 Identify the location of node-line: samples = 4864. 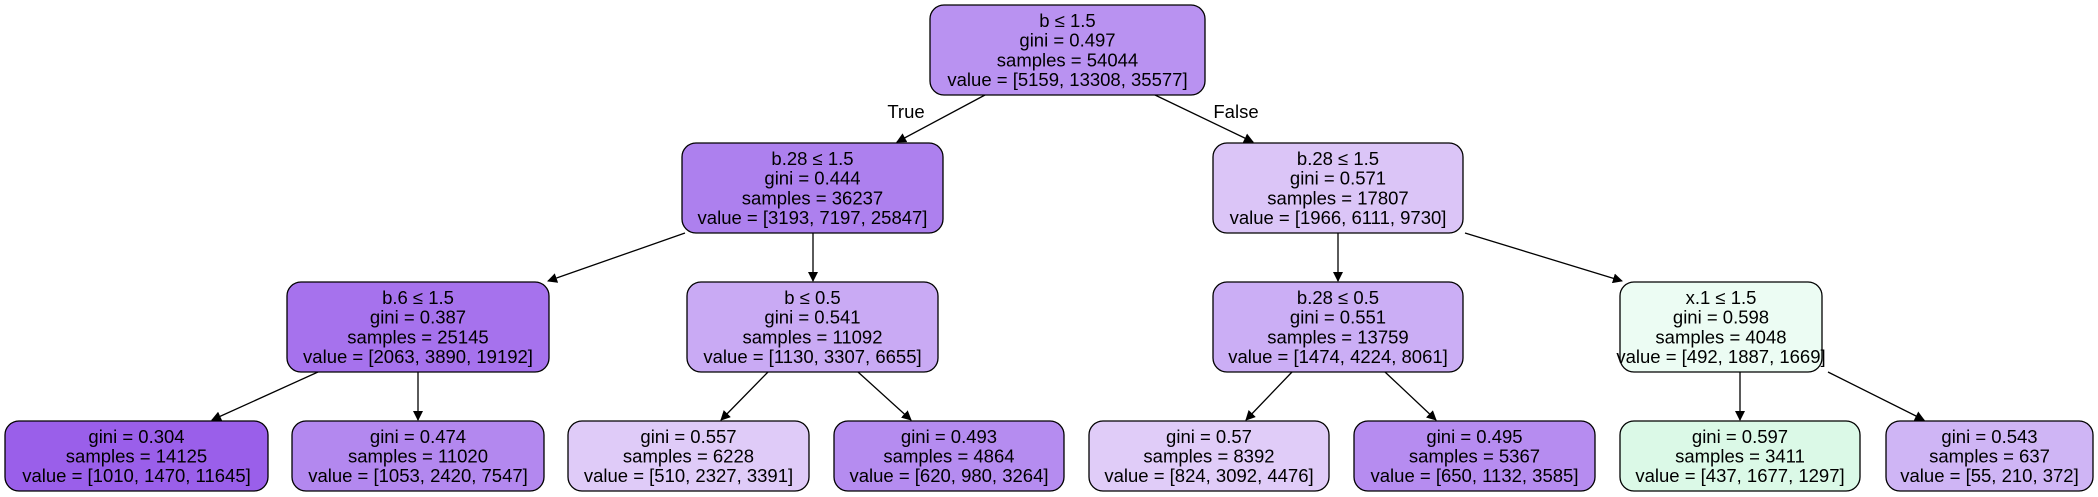
(948, 456).